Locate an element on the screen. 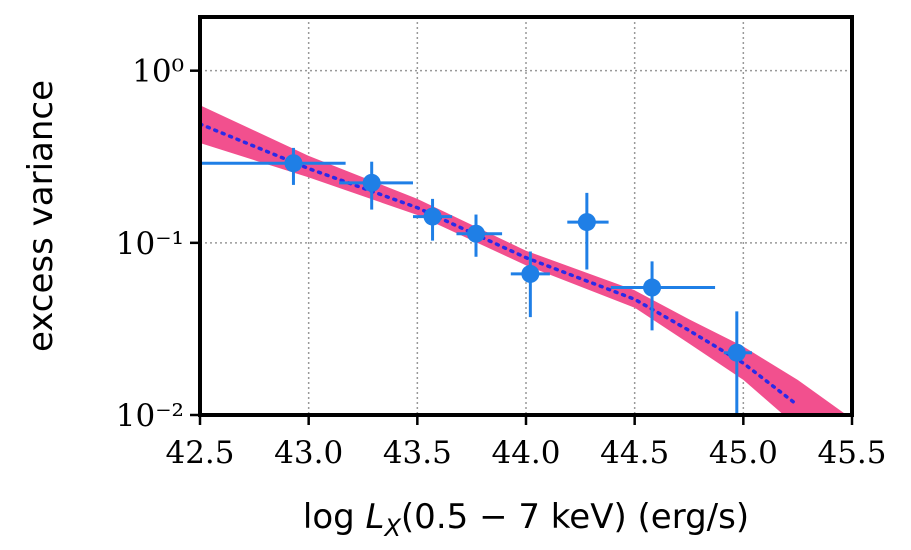  y-tick-label: 10⁻² is located at coordinates (150, 416).